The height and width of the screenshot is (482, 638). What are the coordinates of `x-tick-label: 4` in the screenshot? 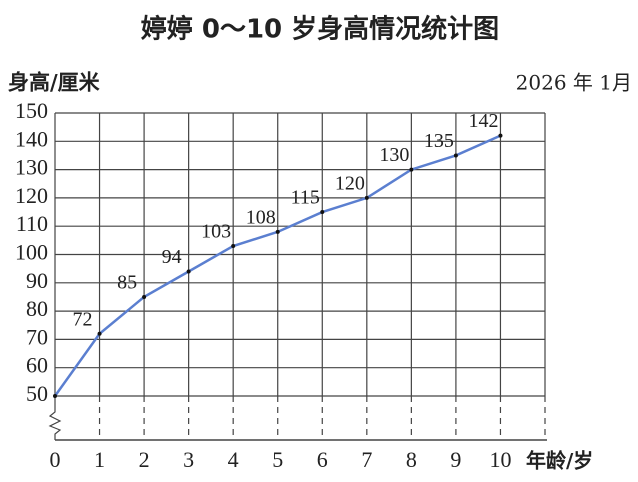 It's located at (233, 459).